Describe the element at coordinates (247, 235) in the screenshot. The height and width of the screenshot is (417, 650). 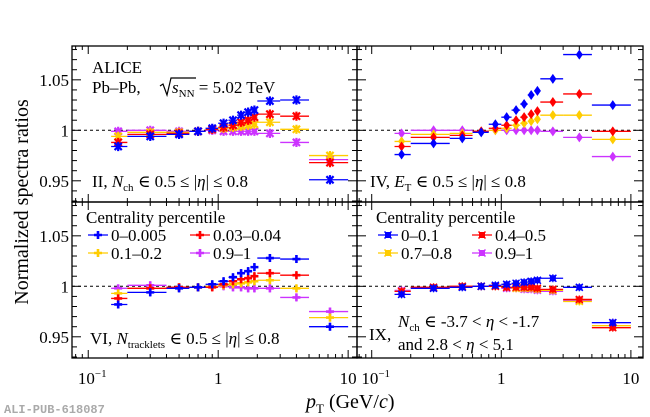
I see `legend-label: 0.03–0.04` at that location.